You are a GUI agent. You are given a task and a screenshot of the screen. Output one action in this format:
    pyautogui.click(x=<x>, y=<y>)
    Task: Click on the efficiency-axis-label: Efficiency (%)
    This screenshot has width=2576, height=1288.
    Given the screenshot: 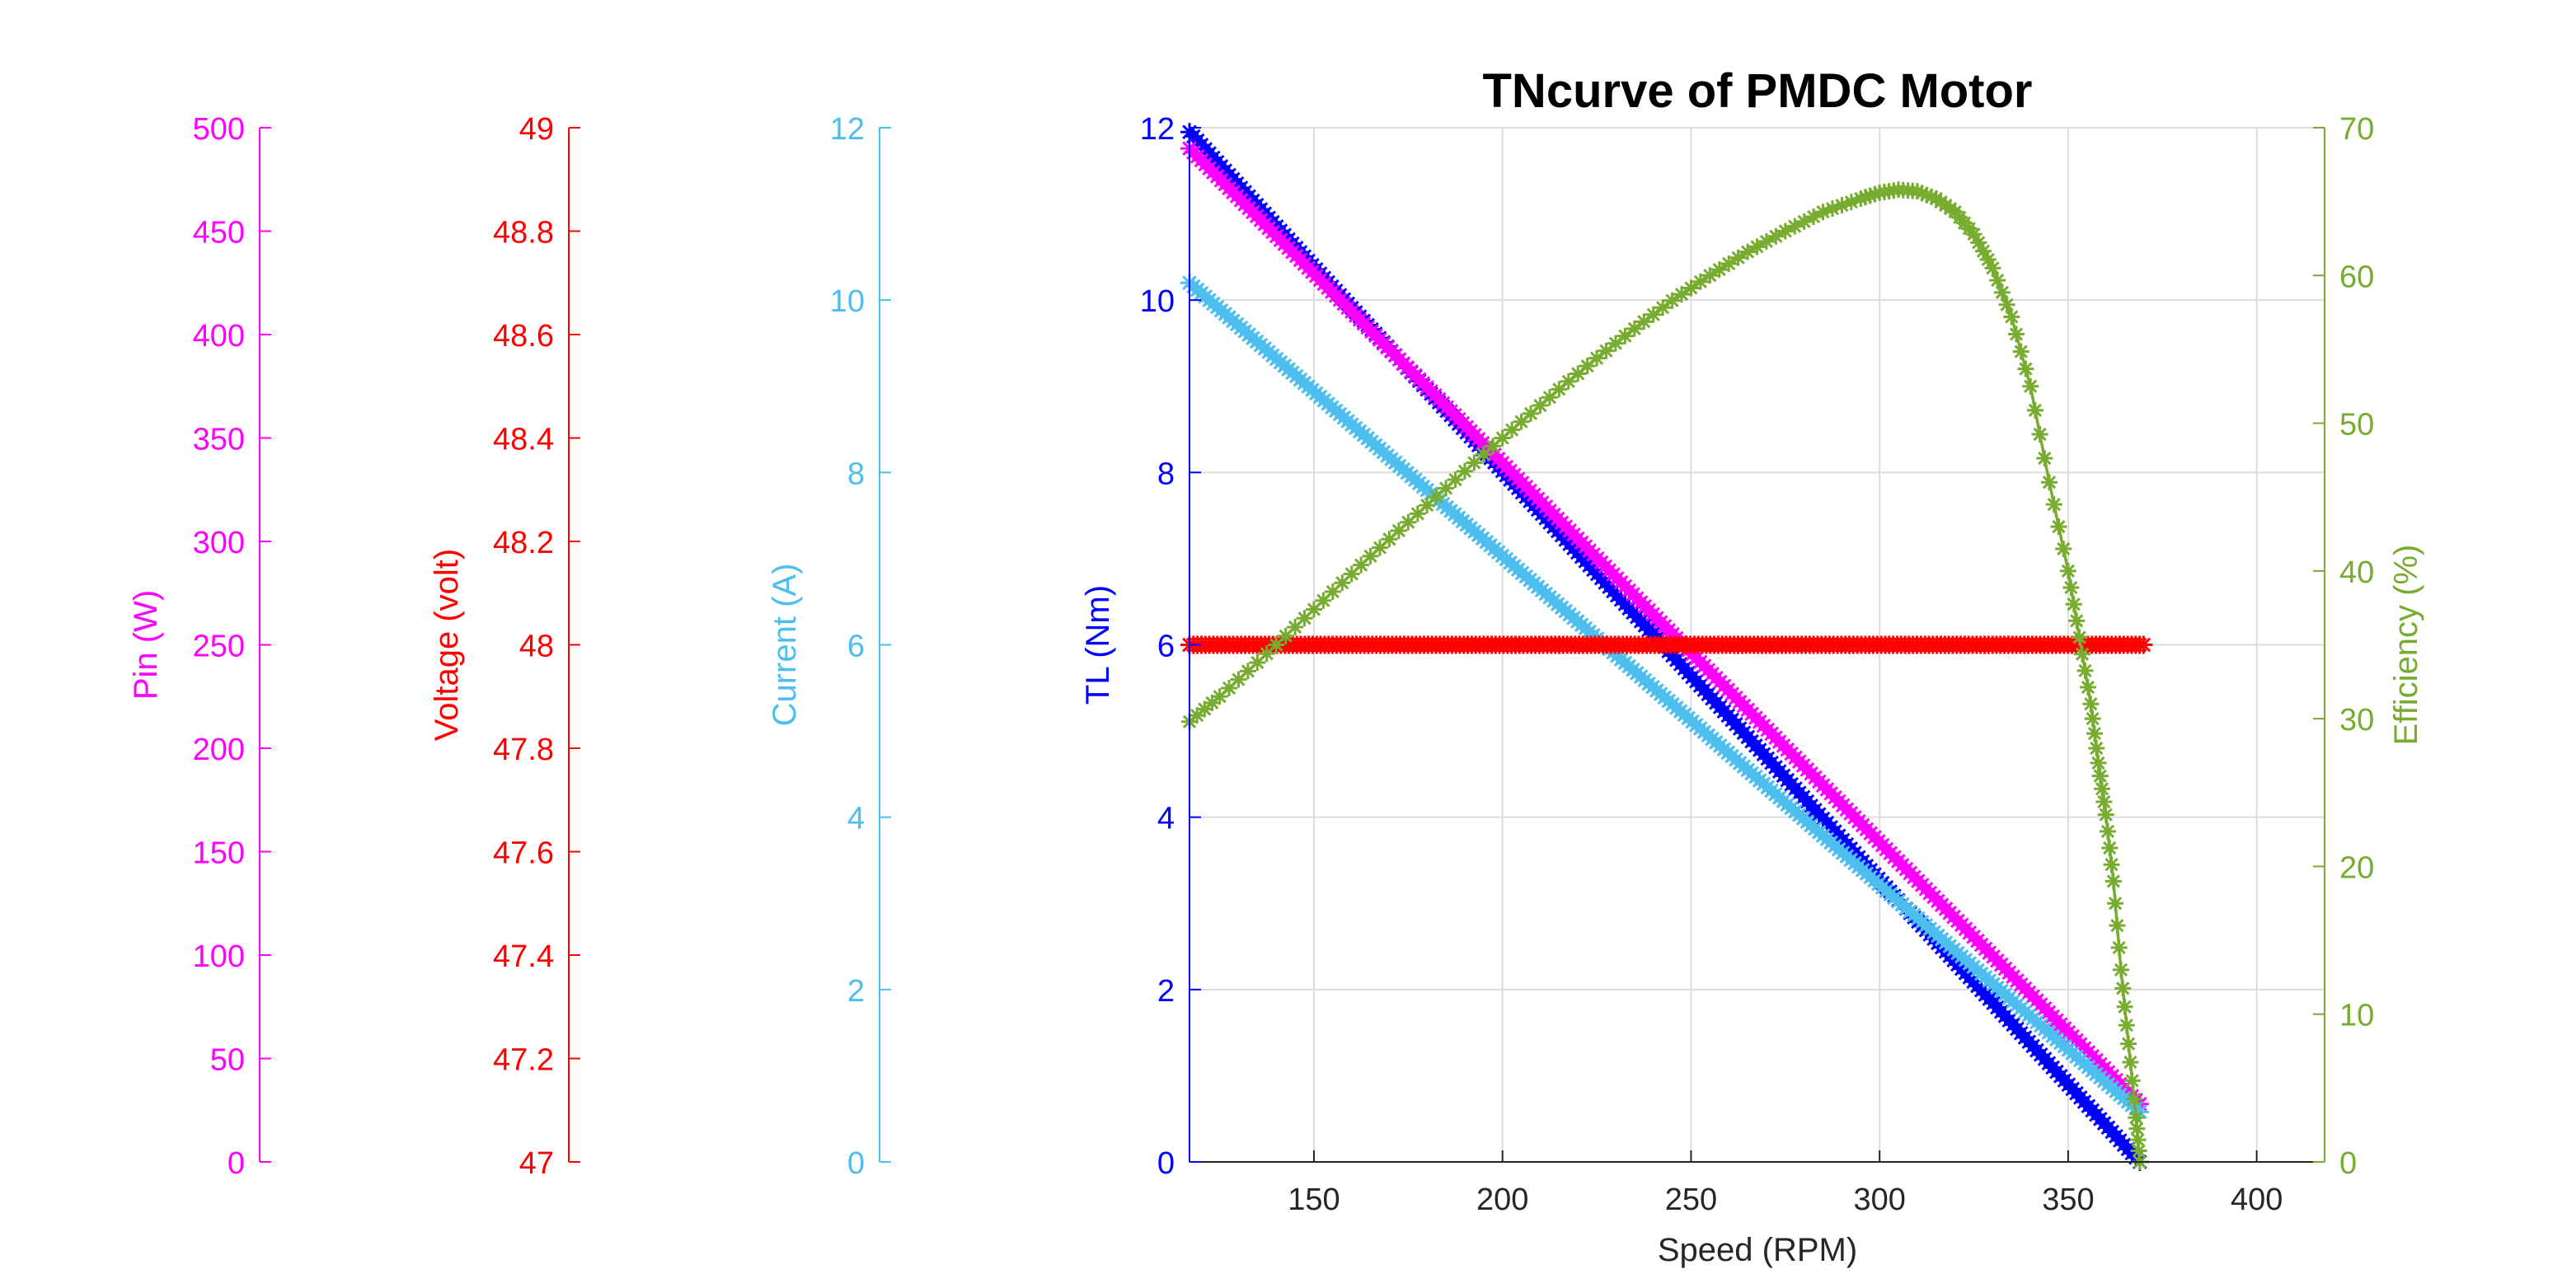 What is the action you would take?
    pyautogui.click(x=2406, y=645)
    